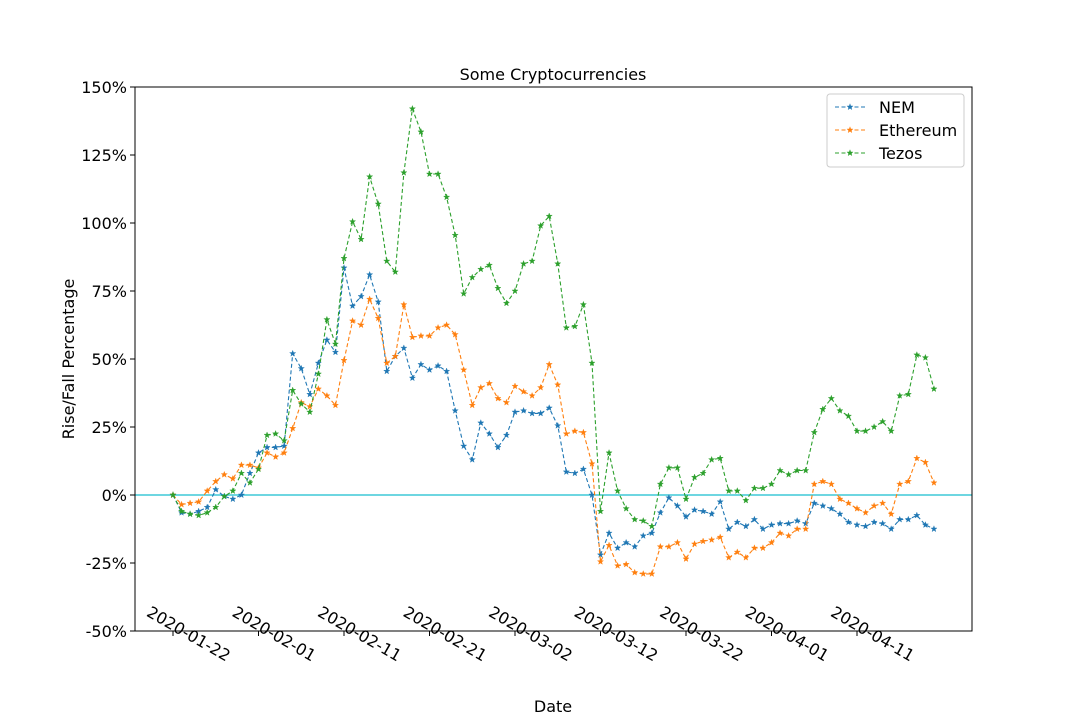  I want to click on x-tick-label: 2020-02-21, so click(445, 633).